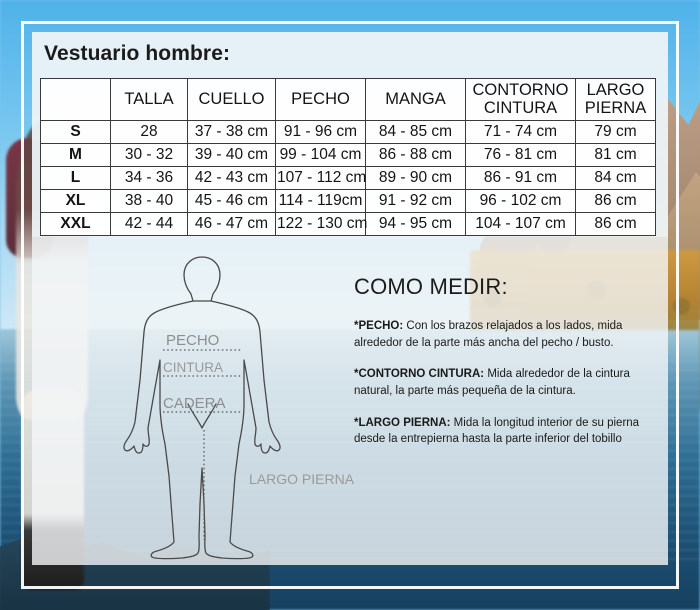 This screenshot has height=610, width=700. Describe the element at coordinates (75, 99) in the screenshot. I see `table-header-blank` at that location.